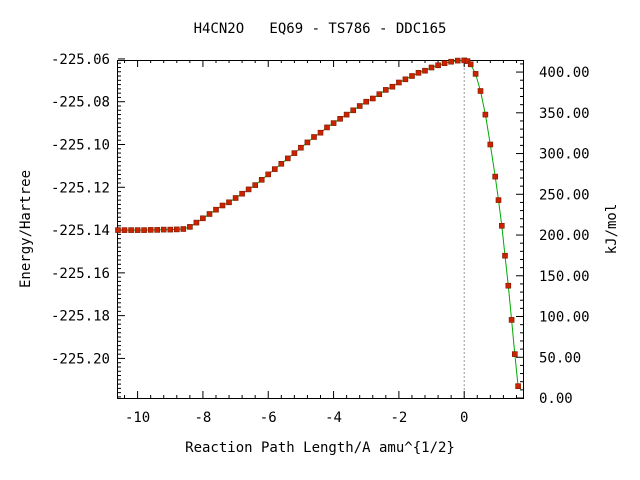 Image resolution: width=640 pixels, height=480 pixels. What do you see at coordinates (80, 146) in the screenshot?
I see `y-tick-label: -225.10` at bounding box center [80, 146].